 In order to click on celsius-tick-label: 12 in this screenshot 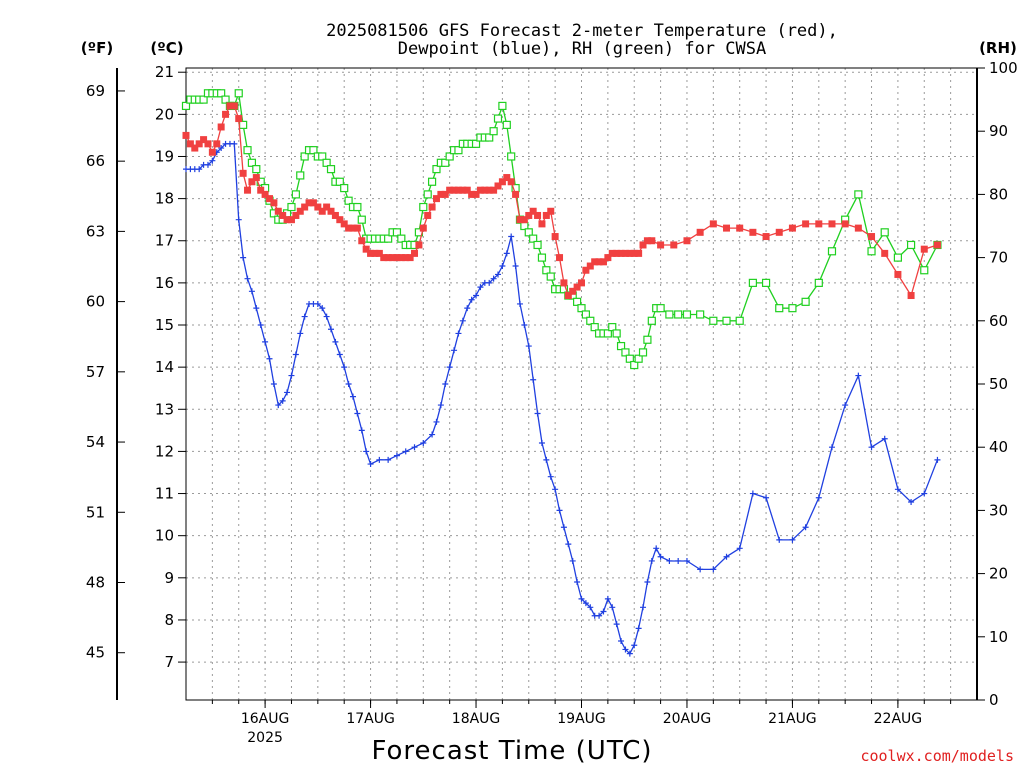, I will do `click(164, 451)`.